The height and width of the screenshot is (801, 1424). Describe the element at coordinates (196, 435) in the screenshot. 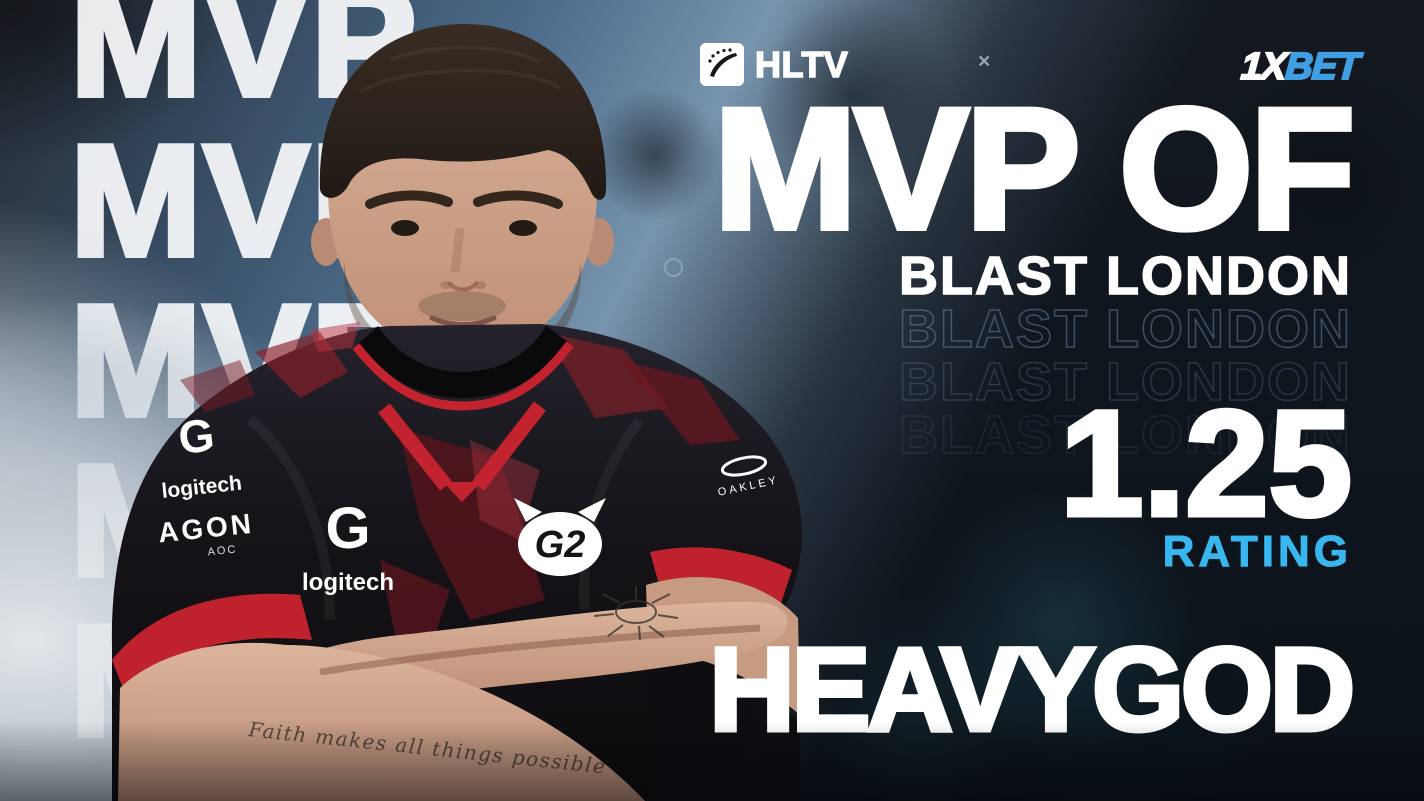

I see `logitech-g-sleeve-logo: G` at that location.